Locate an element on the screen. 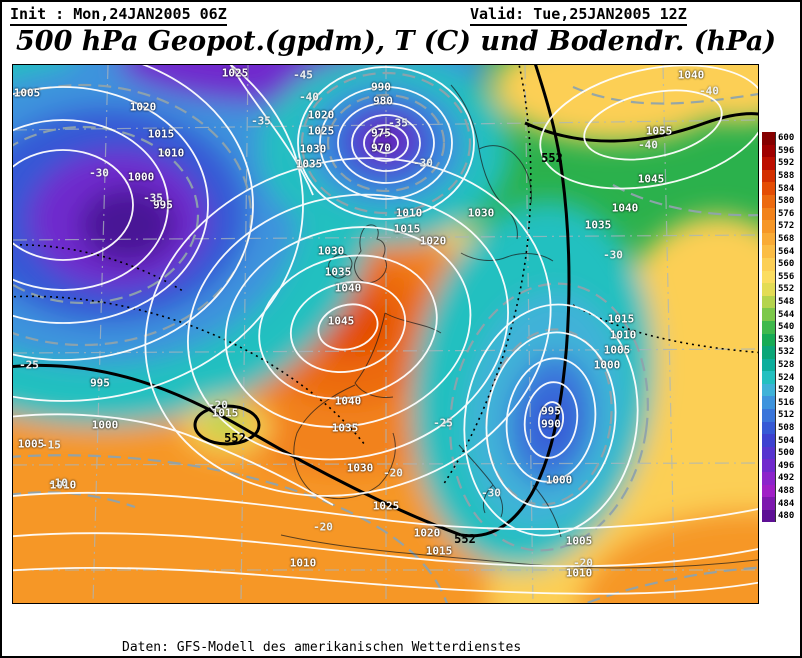 This screenshot has width=802, height=658. pressure-label: 975 is located at coordinates (381, 133).